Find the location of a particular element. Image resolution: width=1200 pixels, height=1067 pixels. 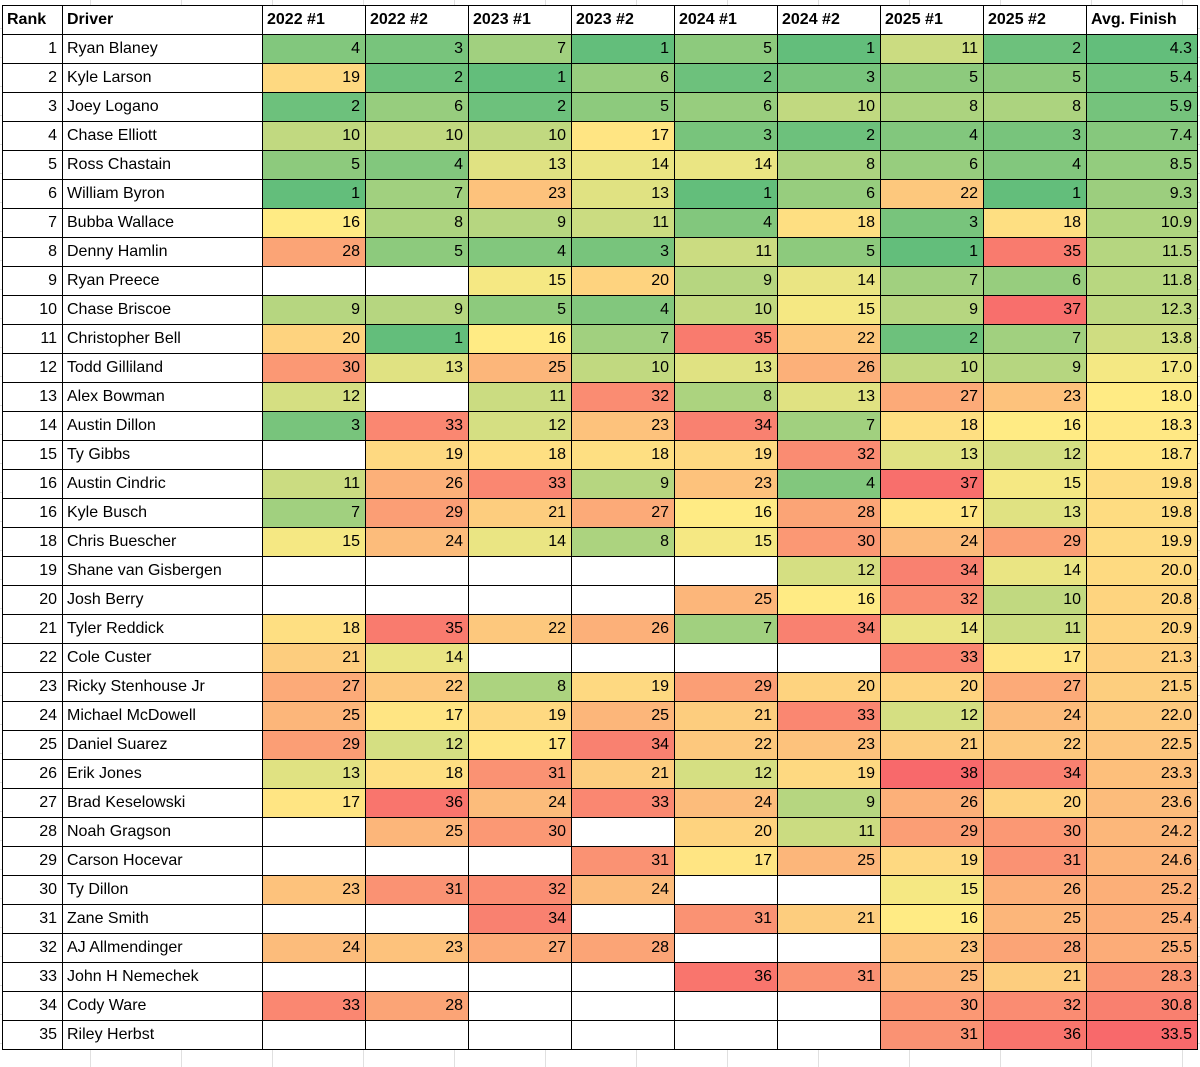

avg-finish-cell: 12.3 is located at coordinates (1142, 310).